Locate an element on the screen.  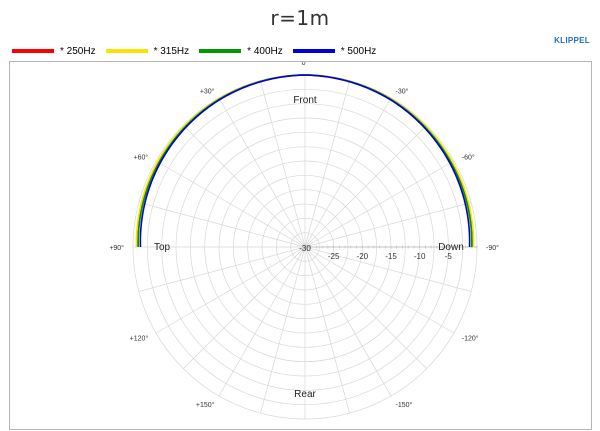
radius-tick-label: -10 is located at coordinates (420, 256).